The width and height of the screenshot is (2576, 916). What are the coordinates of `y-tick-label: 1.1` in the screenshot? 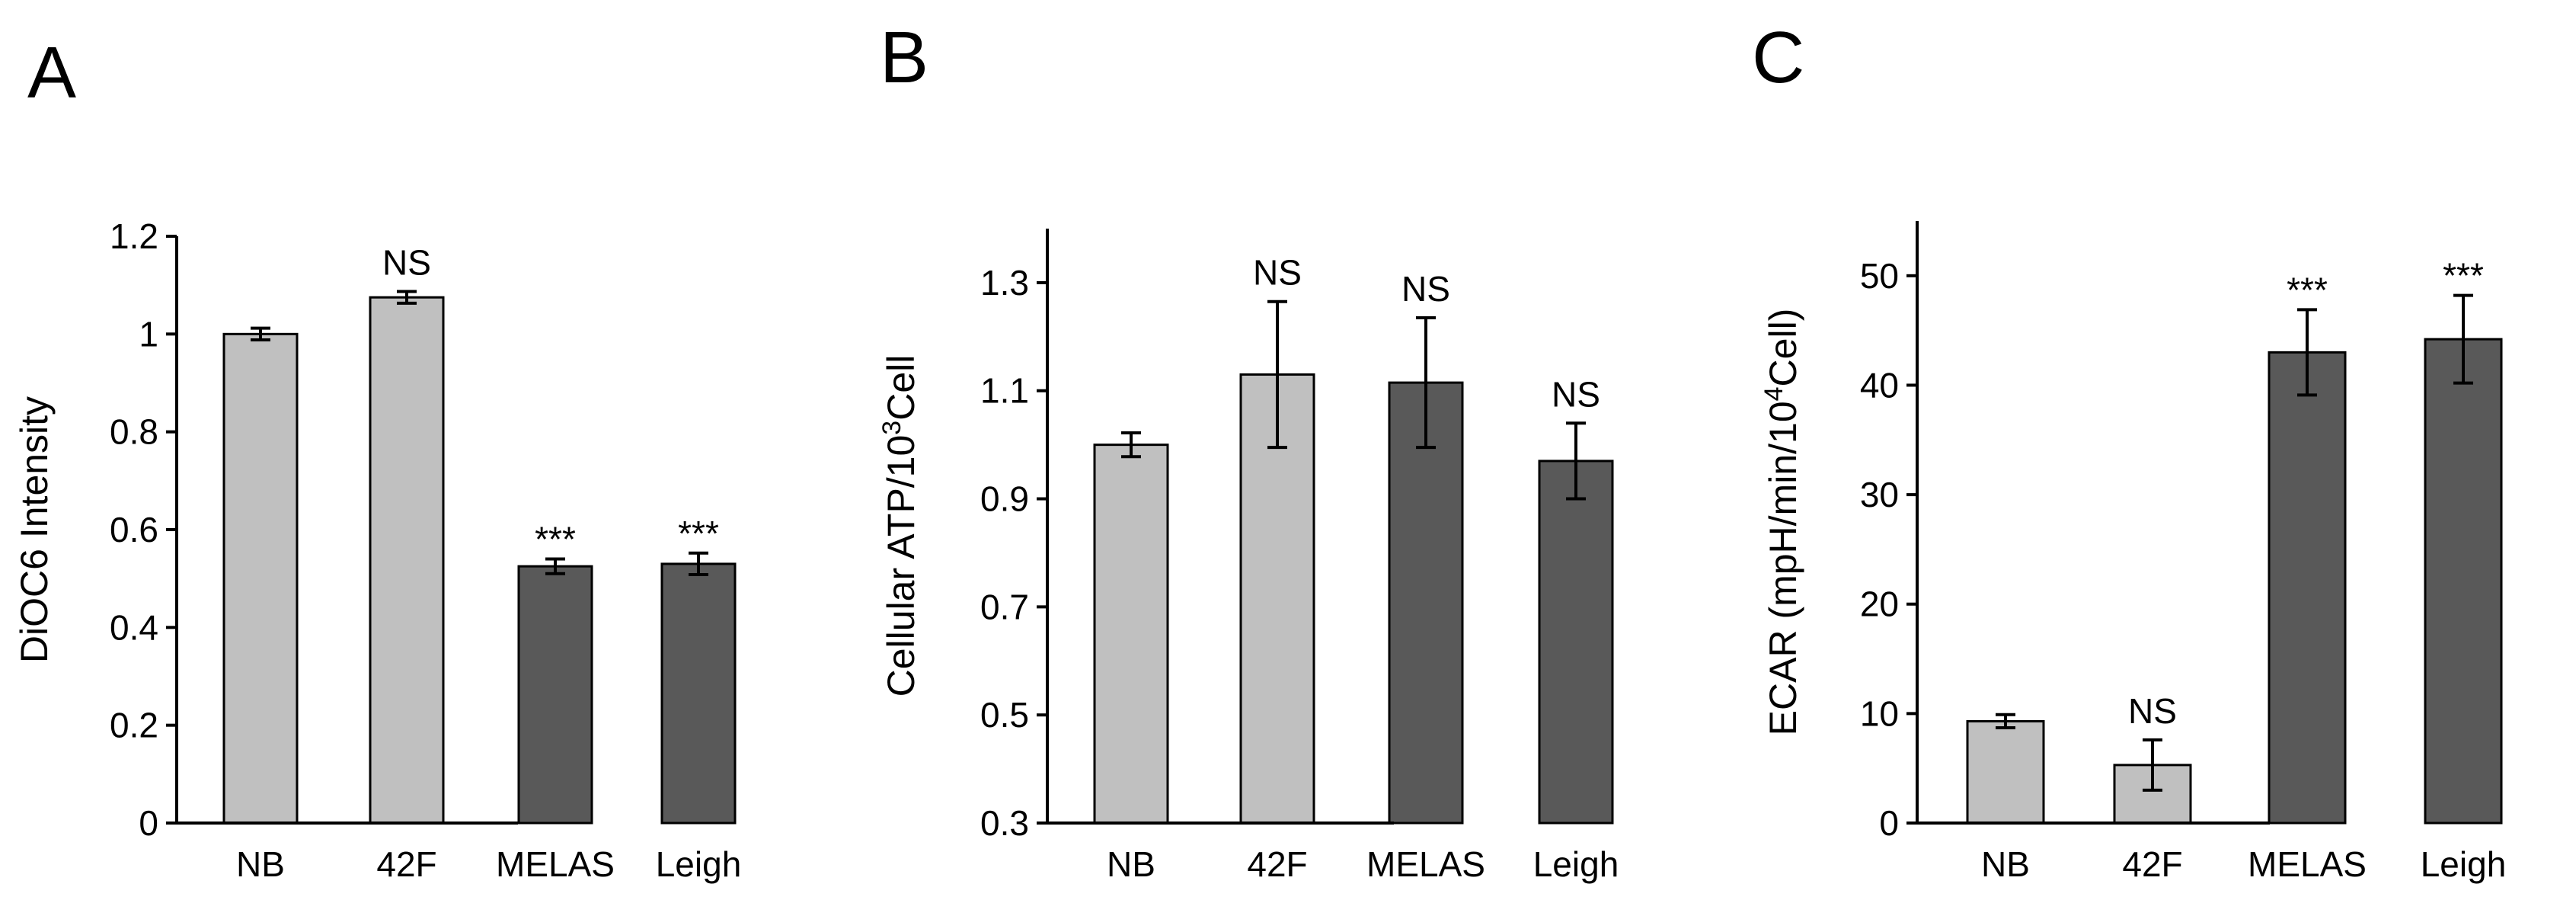 It's located at (1004, 391).